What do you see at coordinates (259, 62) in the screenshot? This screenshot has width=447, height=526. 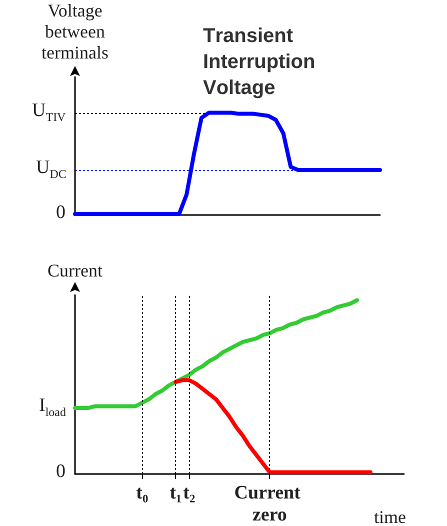 I see `chart-title: Transient Interruption Voltage` at bounding box center [259, 62].